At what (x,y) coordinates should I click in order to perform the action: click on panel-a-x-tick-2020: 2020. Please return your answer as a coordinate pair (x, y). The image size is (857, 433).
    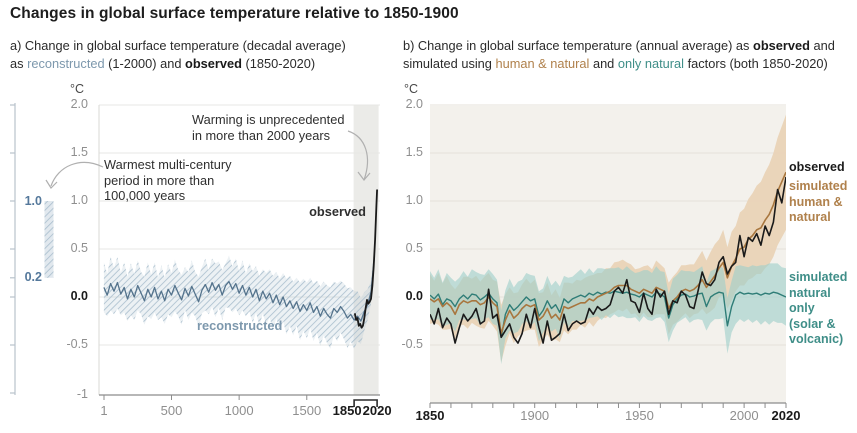
    Looking at the image, I should click on (377, 410).